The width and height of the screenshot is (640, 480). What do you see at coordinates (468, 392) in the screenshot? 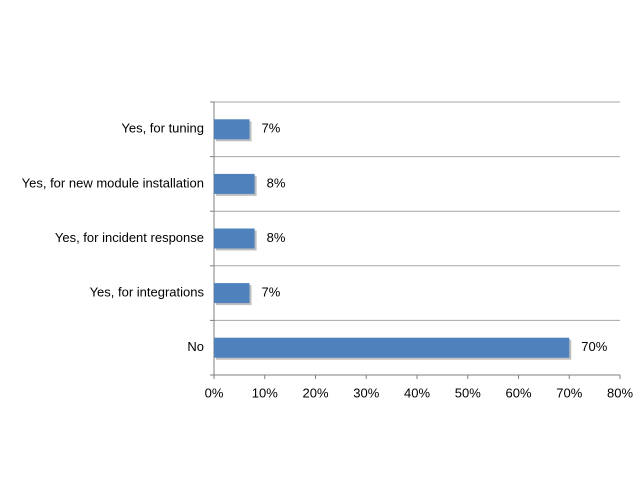
I see `x-tick-label: 50%` at bounding box center [468, 392].